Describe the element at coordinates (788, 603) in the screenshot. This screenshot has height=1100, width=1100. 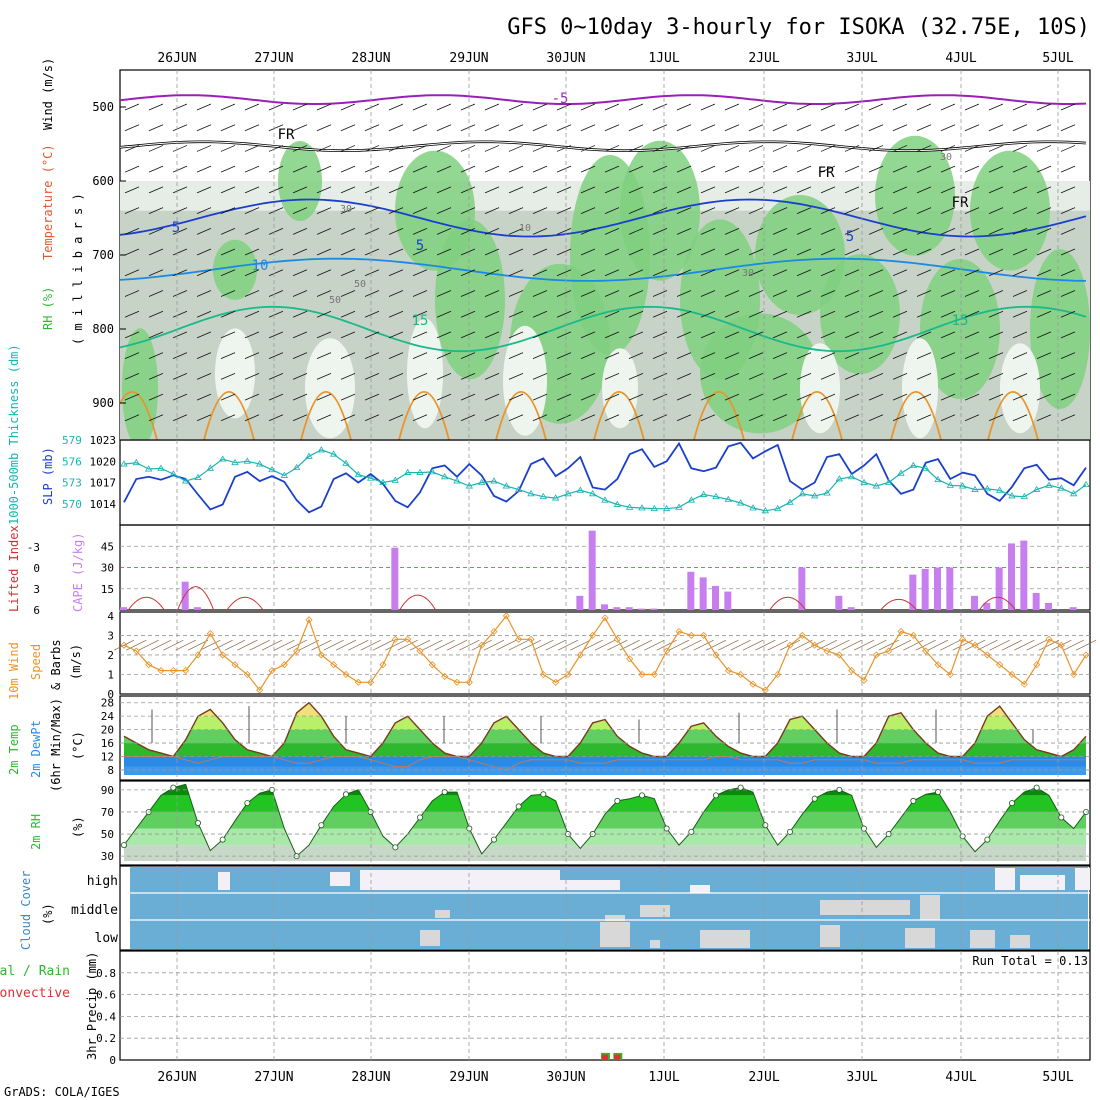
I see `lifted-index-line` at that location.